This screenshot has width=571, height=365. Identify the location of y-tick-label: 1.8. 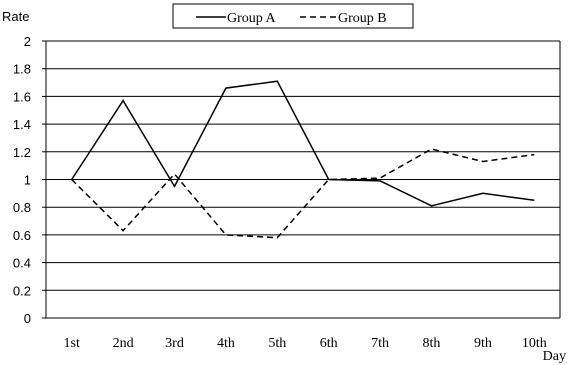
(22, 69).